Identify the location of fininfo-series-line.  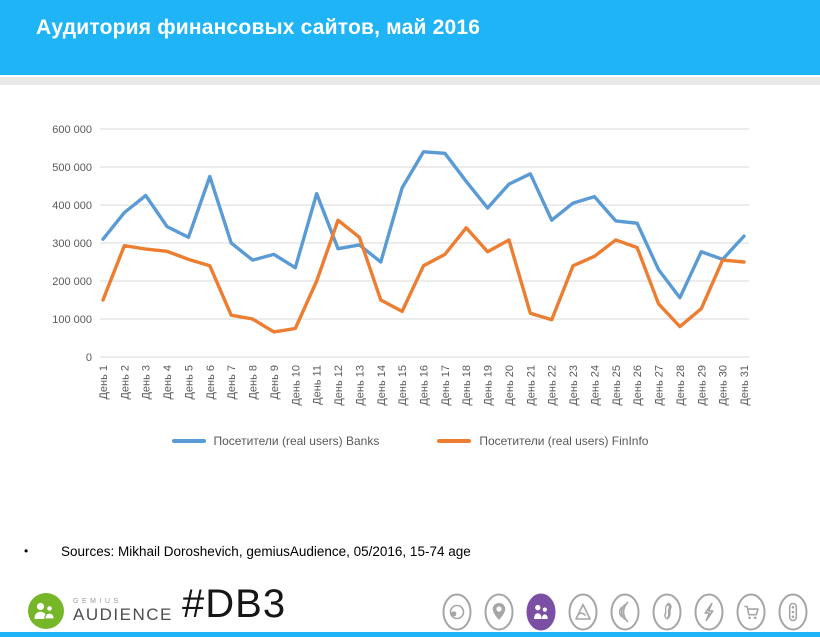
(423, 276).